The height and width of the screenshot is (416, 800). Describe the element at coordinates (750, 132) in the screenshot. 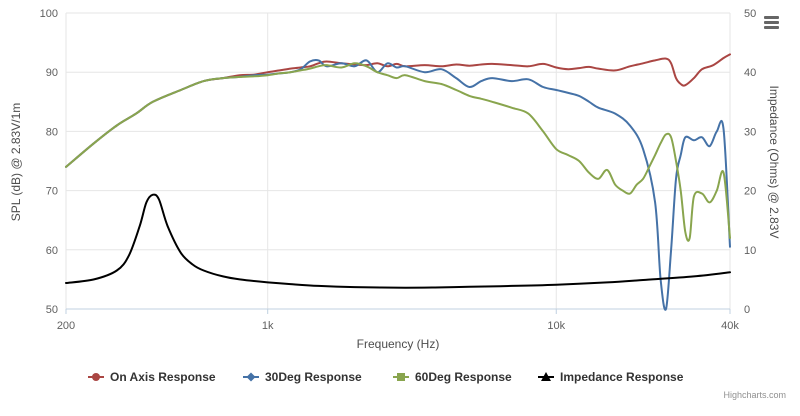

I see `y-tick-label-right: 30` at that location.